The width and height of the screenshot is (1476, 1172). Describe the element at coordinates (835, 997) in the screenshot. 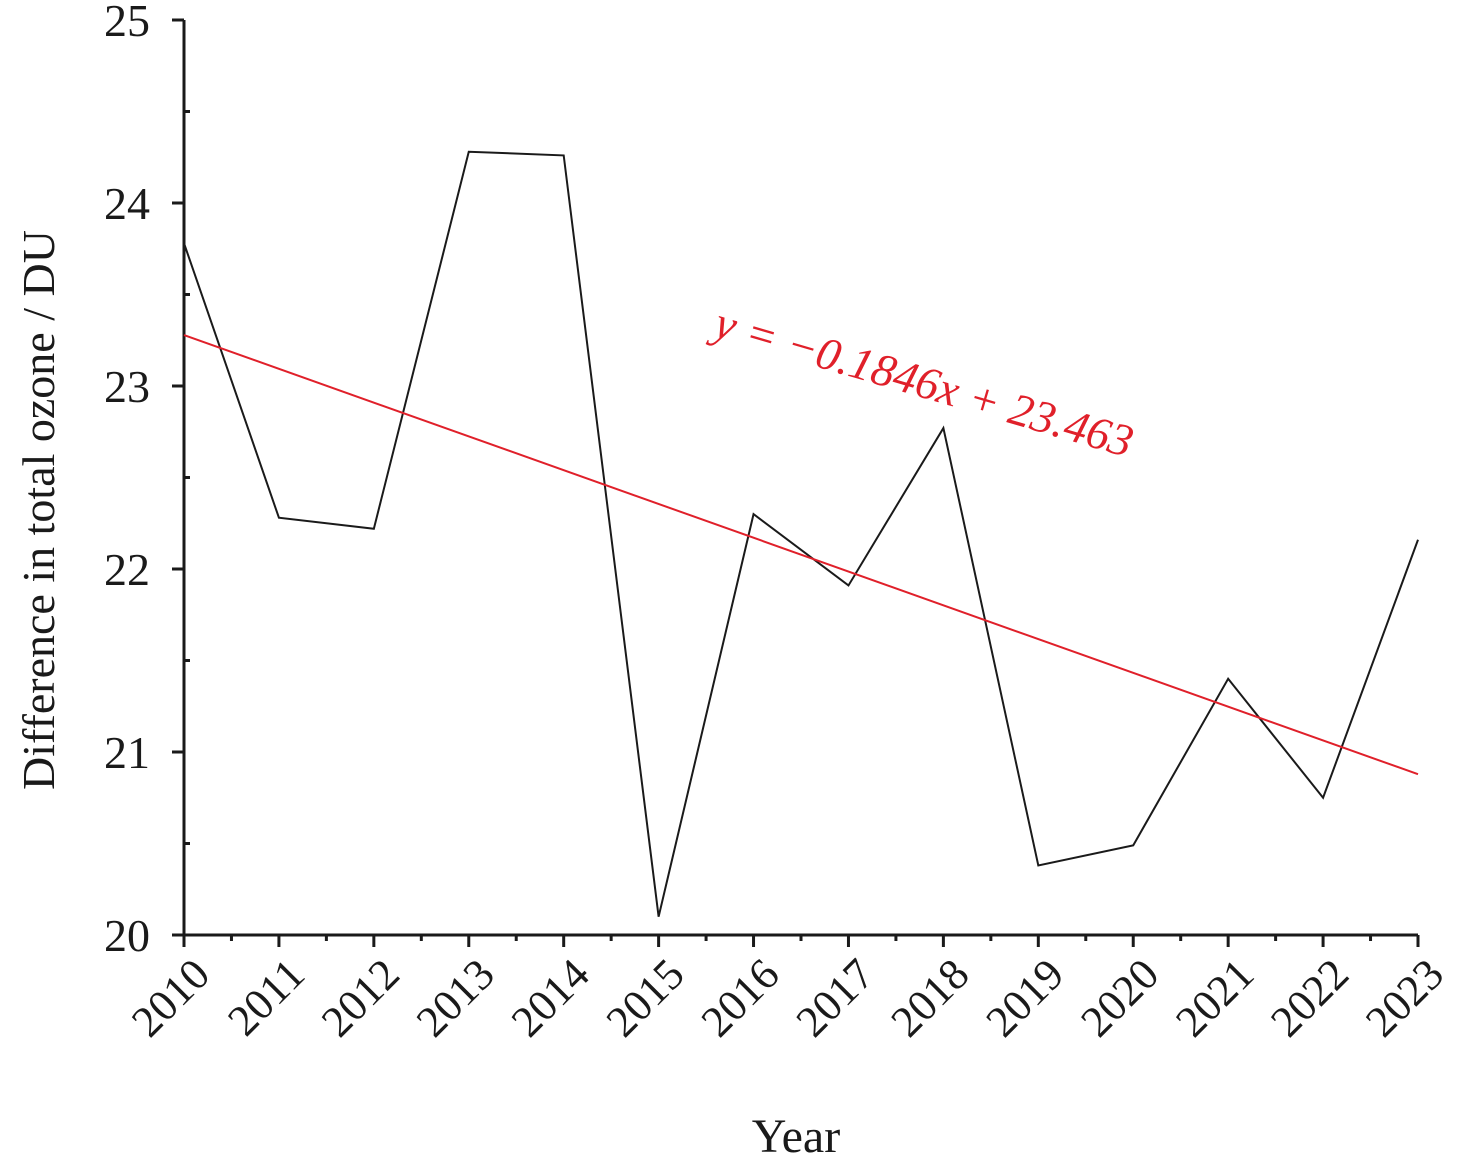

I see `x-tick-label: 2017` at that location.